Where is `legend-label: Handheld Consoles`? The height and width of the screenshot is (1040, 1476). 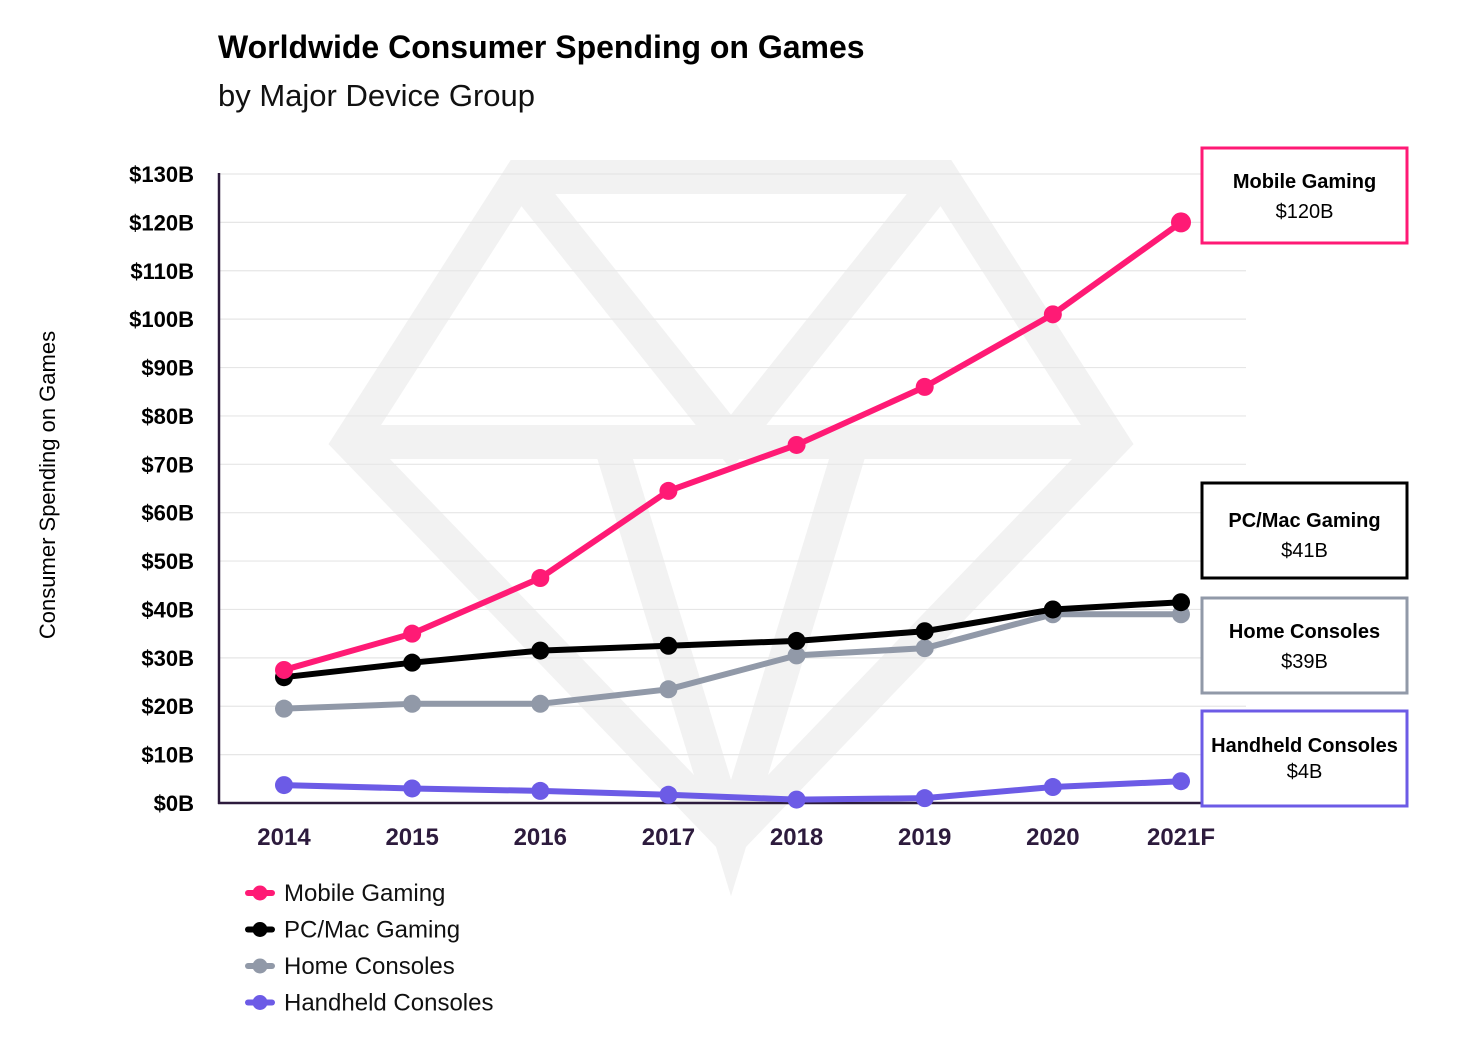
legend-label: Handheld Consoles is located at coordinates (388, 1003).